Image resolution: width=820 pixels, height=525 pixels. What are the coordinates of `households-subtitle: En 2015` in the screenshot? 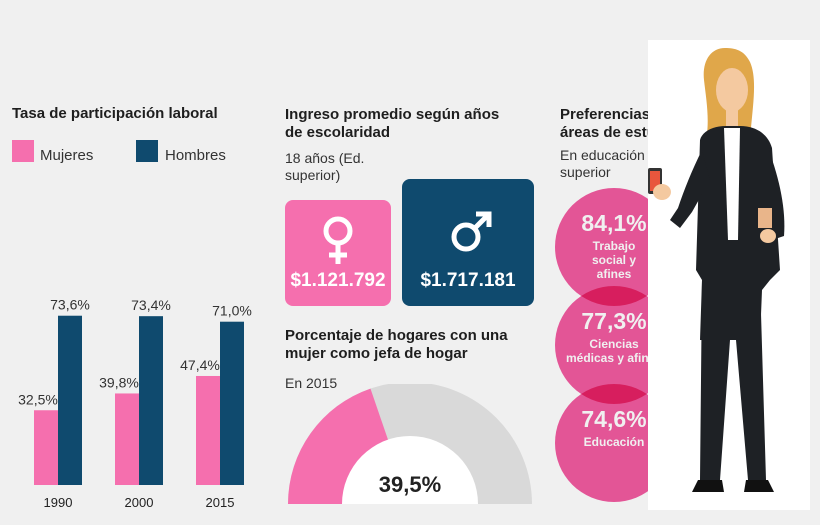 It's located at (311, 383).